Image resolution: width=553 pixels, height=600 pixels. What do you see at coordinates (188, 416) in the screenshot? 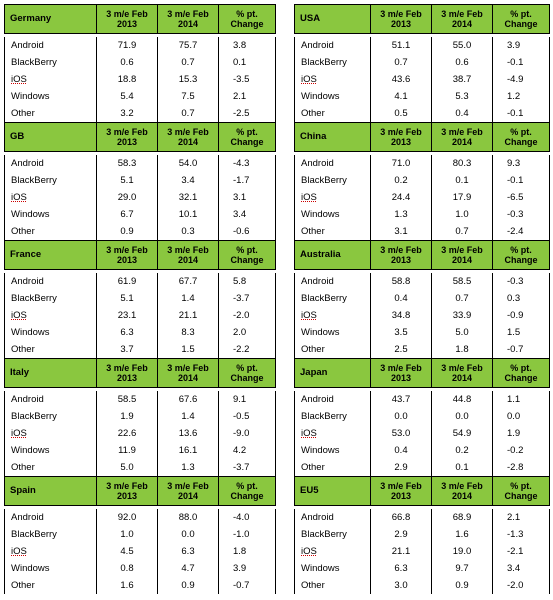
I see `value-2014: 1.4` at bounding box center [188, 416].